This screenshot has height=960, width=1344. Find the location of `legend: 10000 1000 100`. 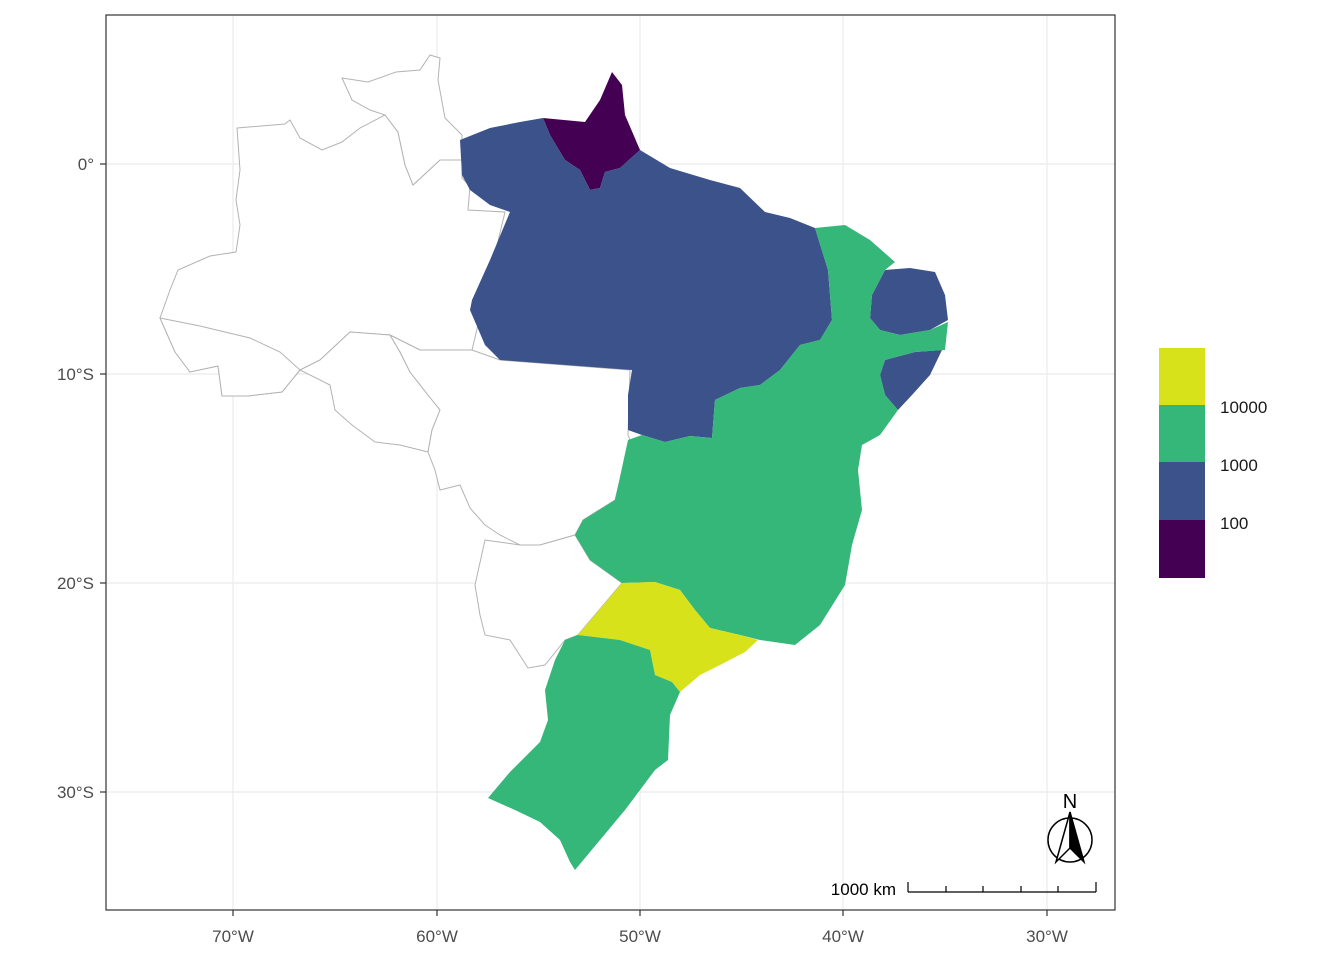

legend: 10000 1000 100 is located at coordinates (1213, 463).